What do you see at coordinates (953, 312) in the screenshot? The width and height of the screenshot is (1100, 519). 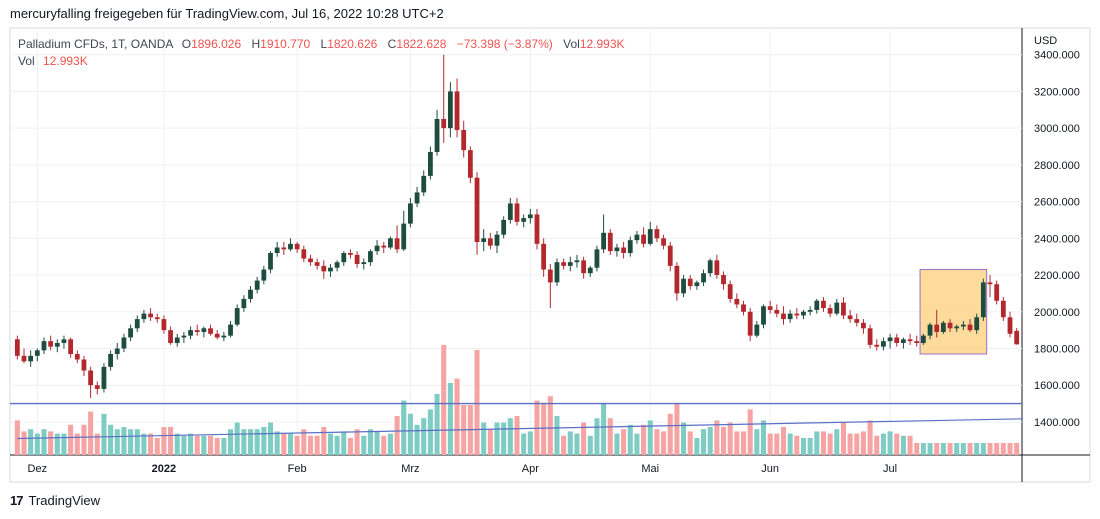 I see `highlight-rectangle` at bounding box center [953, 312].